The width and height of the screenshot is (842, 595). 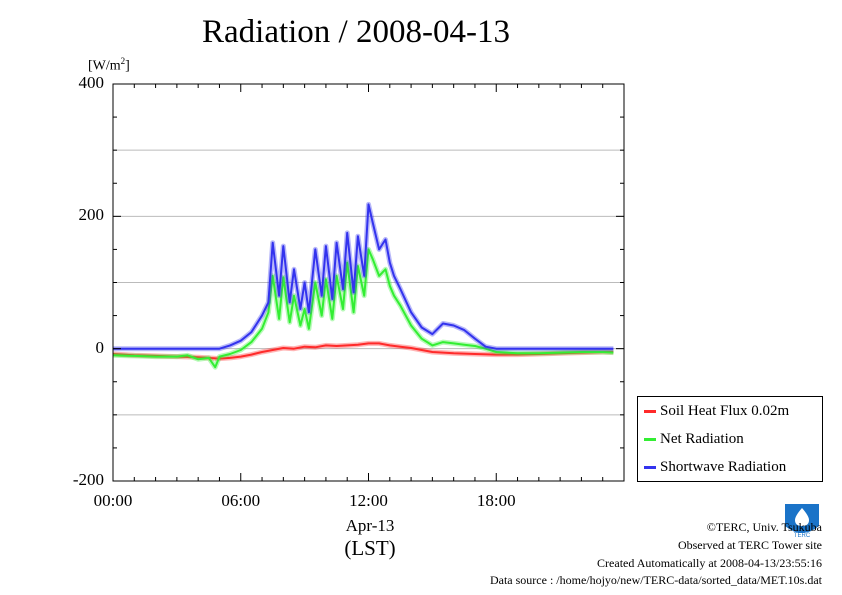 I want to click on x-date-label: Apr-13, so click(x=370, y=525).